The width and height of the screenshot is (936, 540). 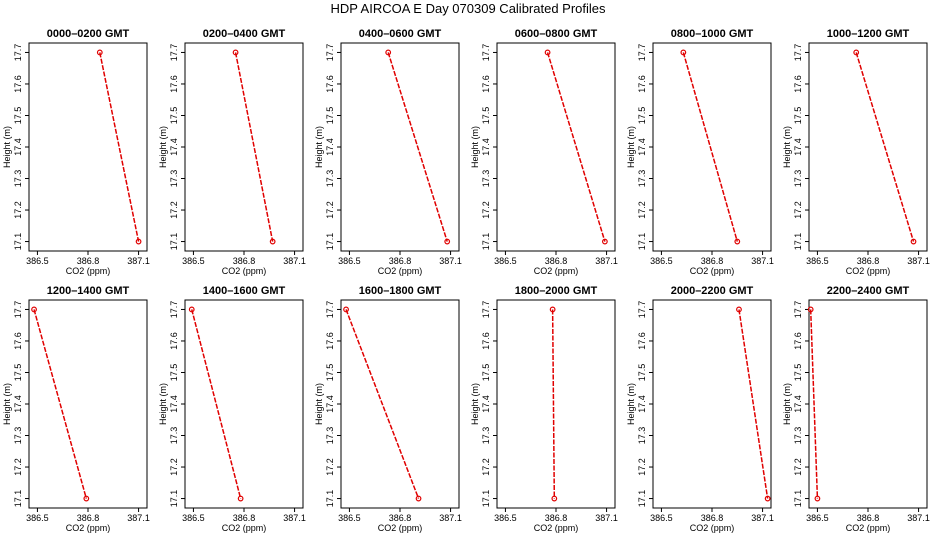 What do you see at coordinates (868, 34) in the screenshot?
I see `panel-title: 1000–1200 GMT` at bounding box center [868, 34].